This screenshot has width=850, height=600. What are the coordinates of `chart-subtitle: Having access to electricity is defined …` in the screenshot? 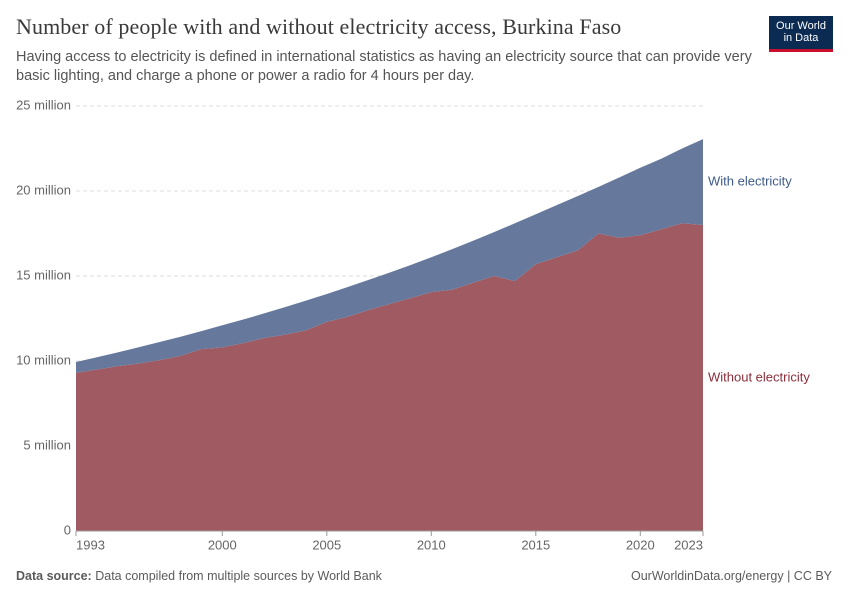 It's located at (384, 66).